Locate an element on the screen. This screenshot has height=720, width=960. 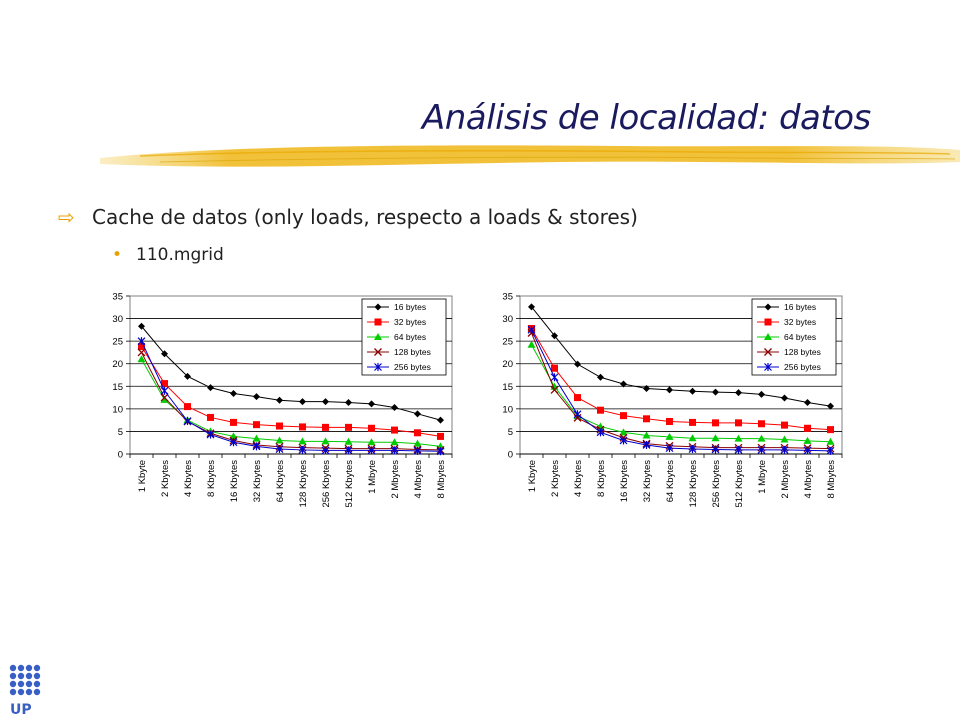
x-tick-label: 16 Kbytes is located at coordinates (624, 481).